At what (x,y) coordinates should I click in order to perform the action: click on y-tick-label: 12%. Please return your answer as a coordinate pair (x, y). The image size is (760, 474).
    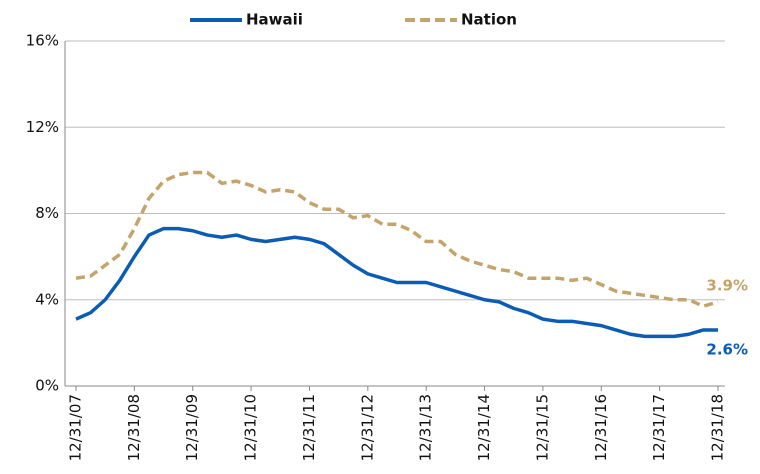
    Looking at the image, I should click on (42, 127).